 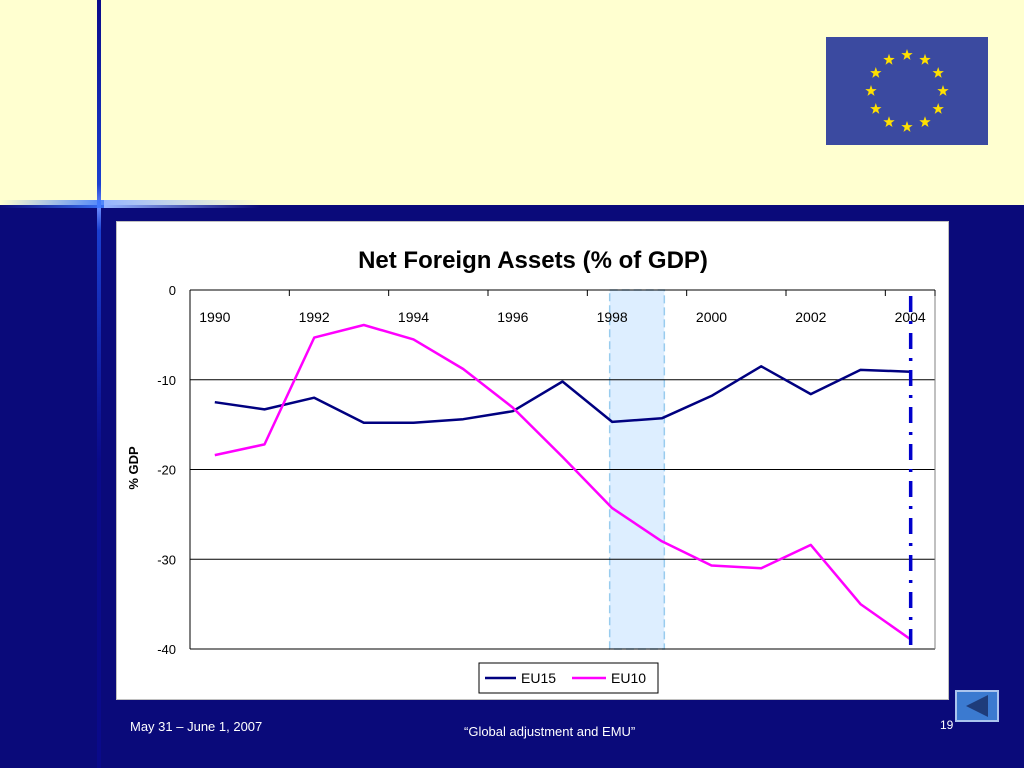 What do you see at coordinates (910, 317) in the screenshot?
I see `x-tick-label: 2004` at bounding box center [910, 317].